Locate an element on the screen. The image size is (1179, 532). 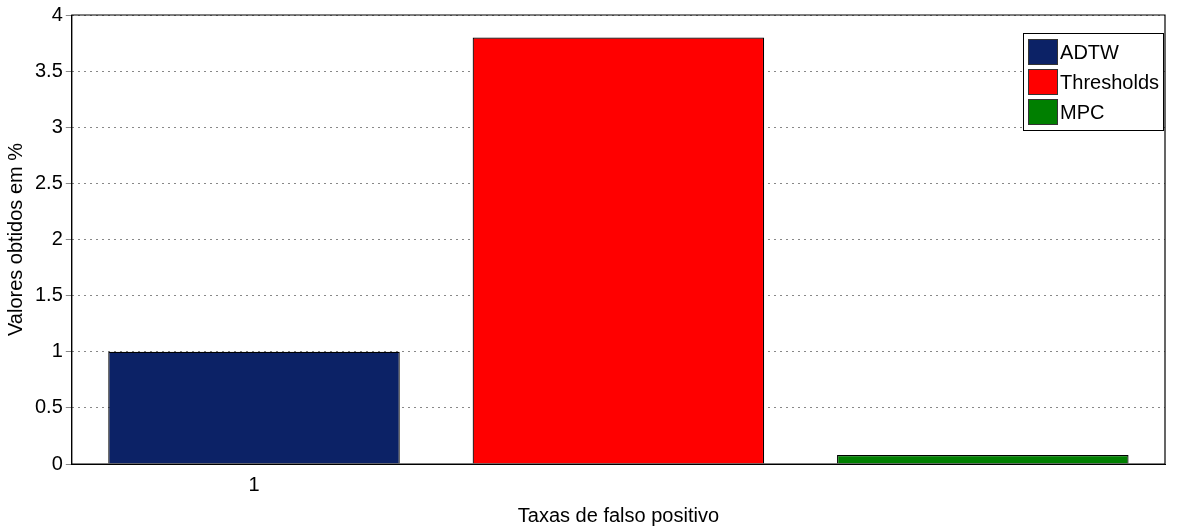
y-tick-label: 4 is located at coordinates (57, 13).